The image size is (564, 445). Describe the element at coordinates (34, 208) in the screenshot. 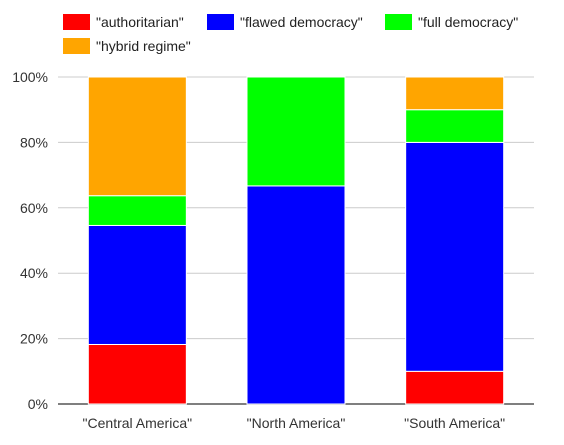

I see `y-tick-label: 60%` at that location.